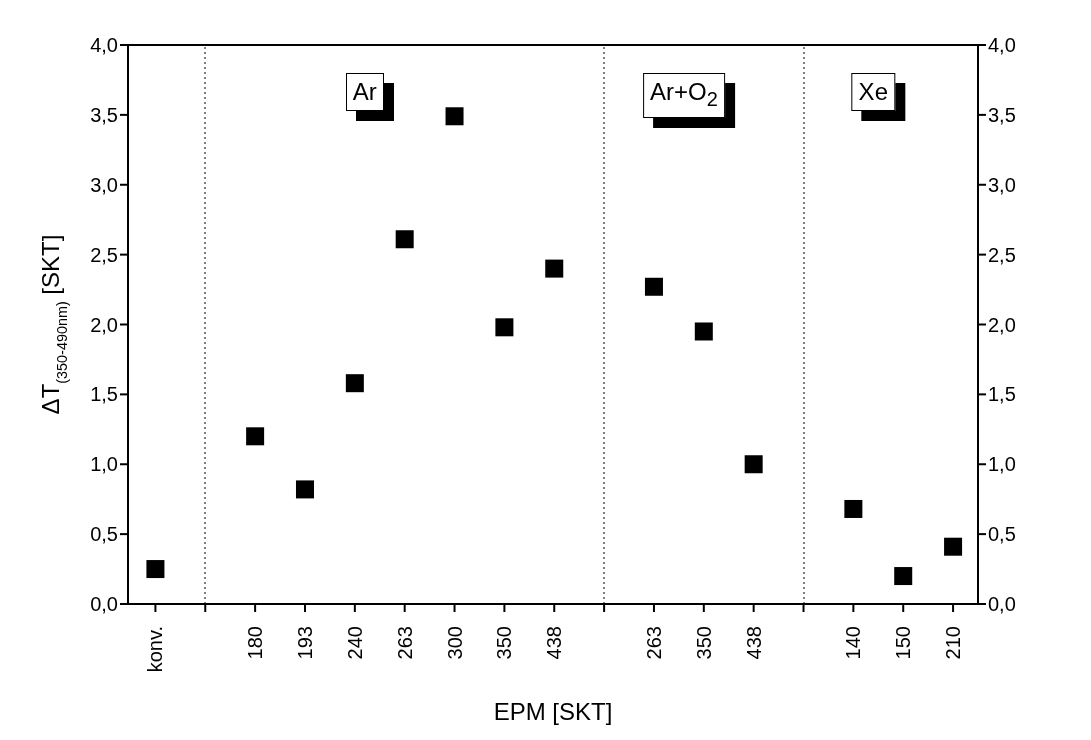 The width and height of the screenshot is (1091, 740). What do you see at coordinates (104, 254) in the screenshot?
I see `y-tick-label: 2,5` at bounding box center [104, 254].